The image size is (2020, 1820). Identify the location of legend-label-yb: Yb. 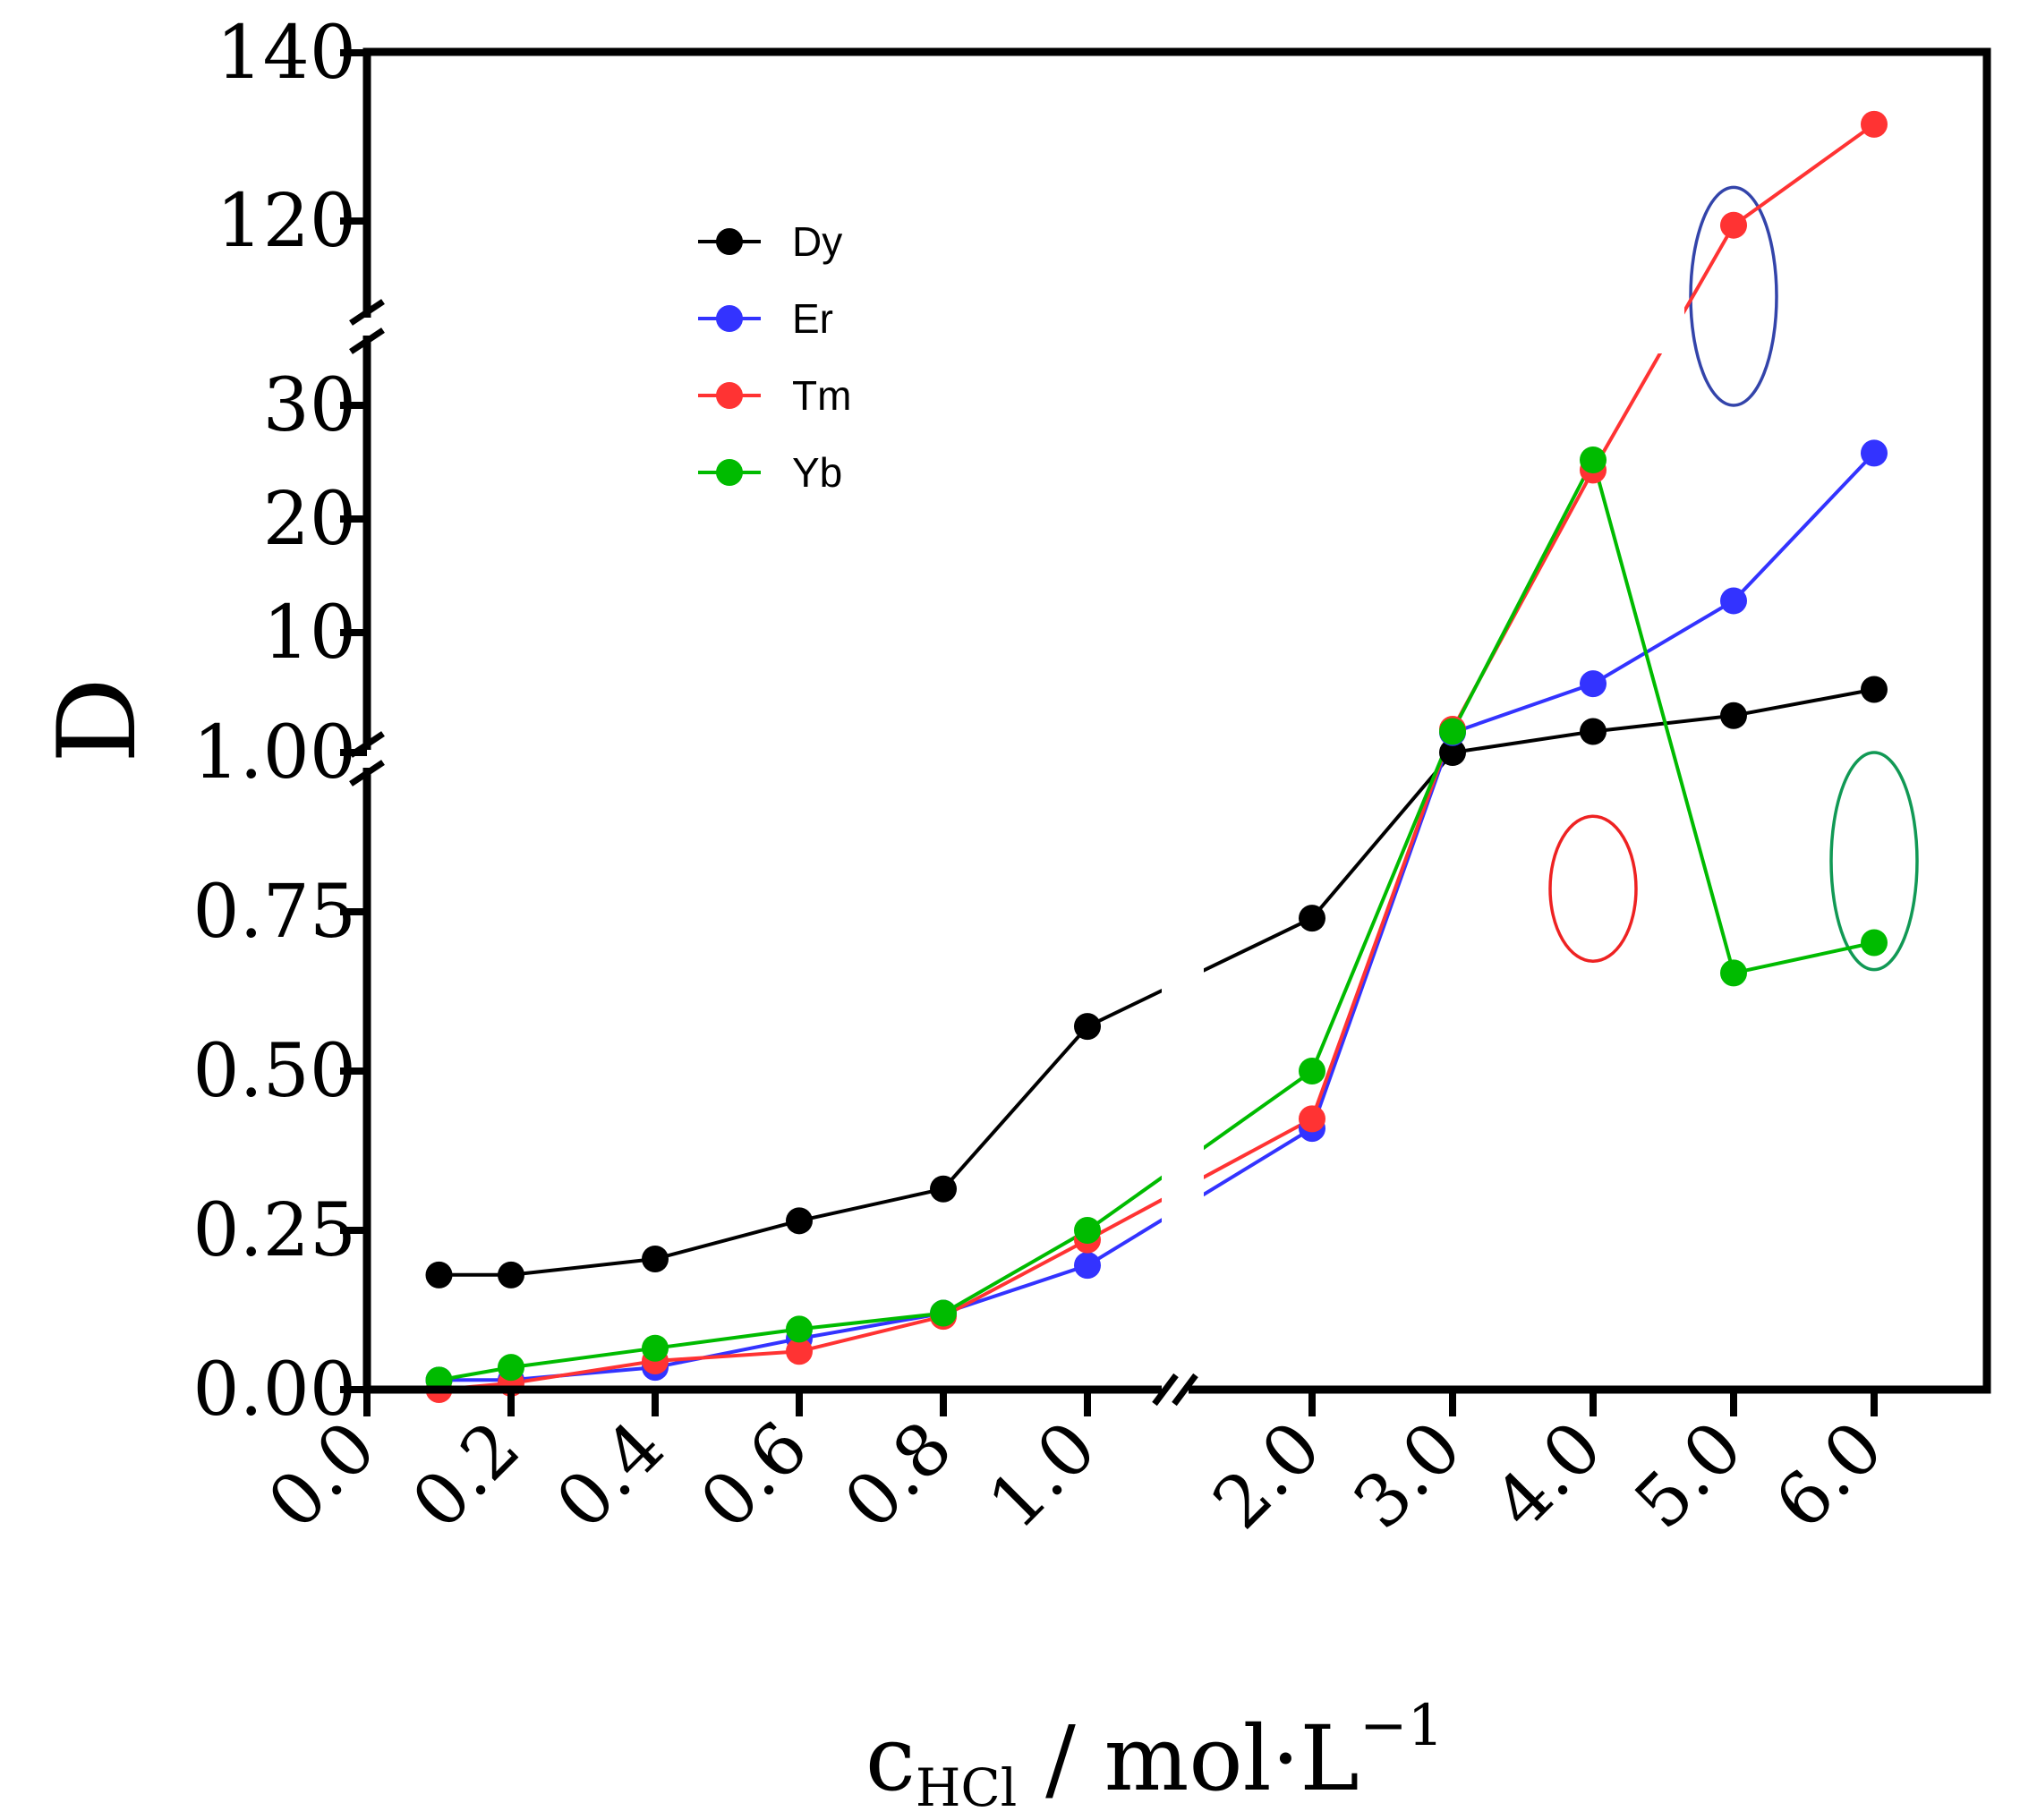
(817, 472).